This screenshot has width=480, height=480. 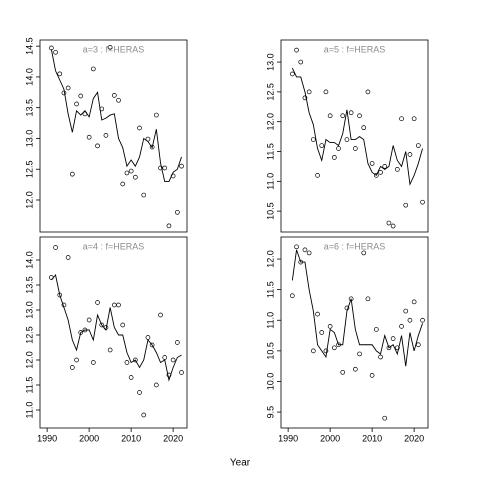 What do you see at coordinates (270, 412) in the screenshot?
I see `y-tick-label: 9.5` at bounding box center [270, 412].